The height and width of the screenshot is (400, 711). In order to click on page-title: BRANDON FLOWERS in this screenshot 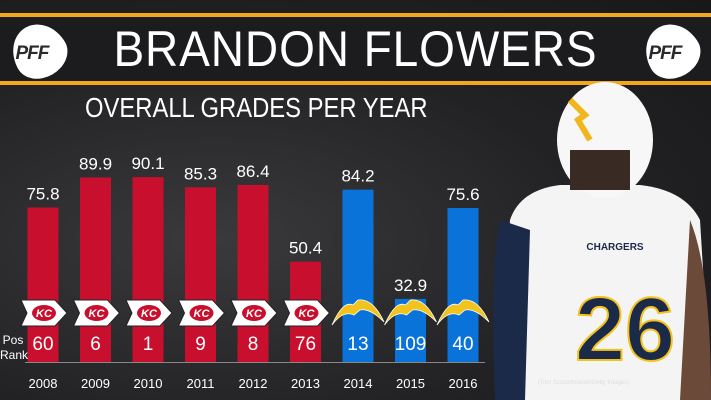, I will do `click(355, 49)`.